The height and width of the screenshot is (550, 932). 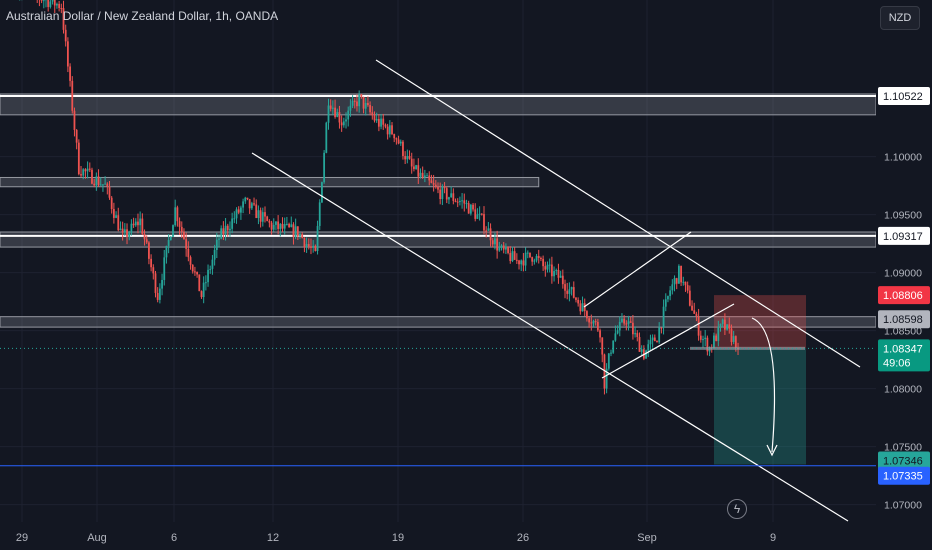 I want to click on time-tick-label: Aug, so click(x=97, y=538).